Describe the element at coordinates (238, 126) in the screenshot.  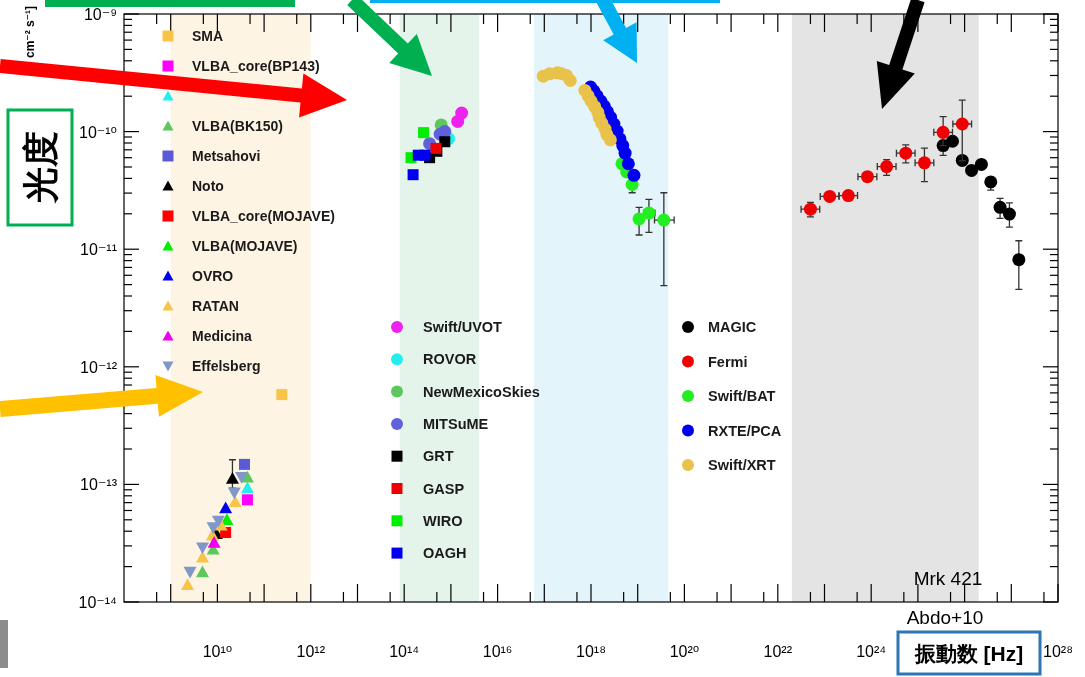
I see `legend-label: VLBA(BK150)` at that location.